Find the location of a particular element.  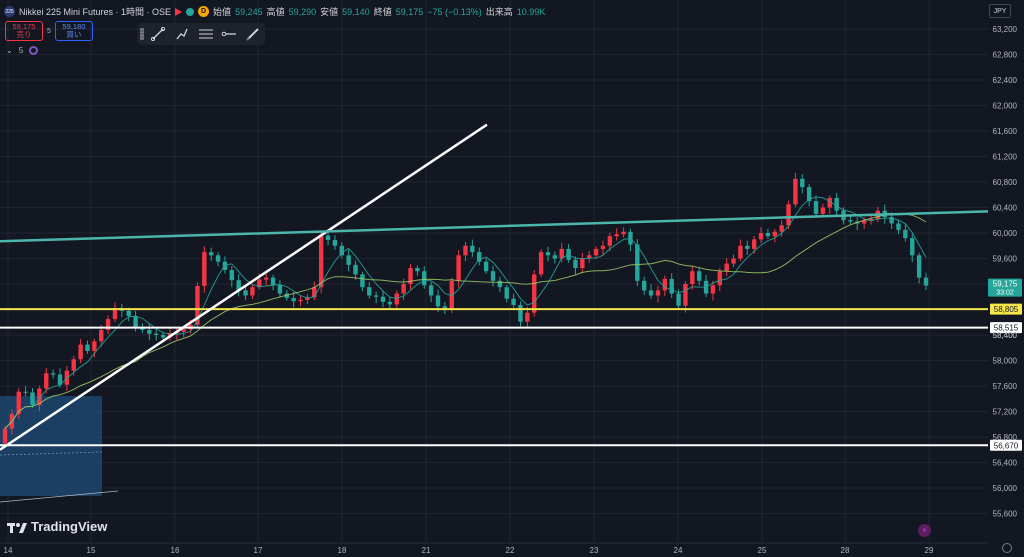

level-price-tag is located at coordinates (1006, 309).